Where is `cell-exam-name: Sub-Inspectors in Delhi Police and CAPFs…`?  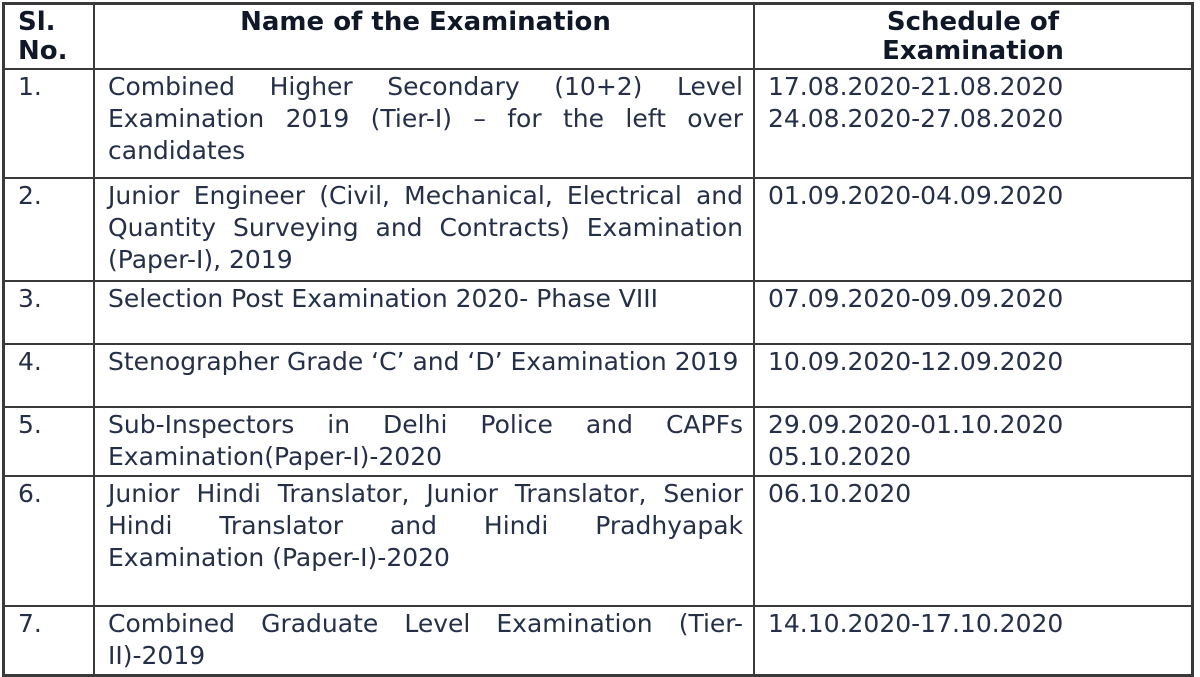
cell-exam-name: Sub-Inspectors in Delhi Police and CAPFs… is located at coordinates (423, 441).